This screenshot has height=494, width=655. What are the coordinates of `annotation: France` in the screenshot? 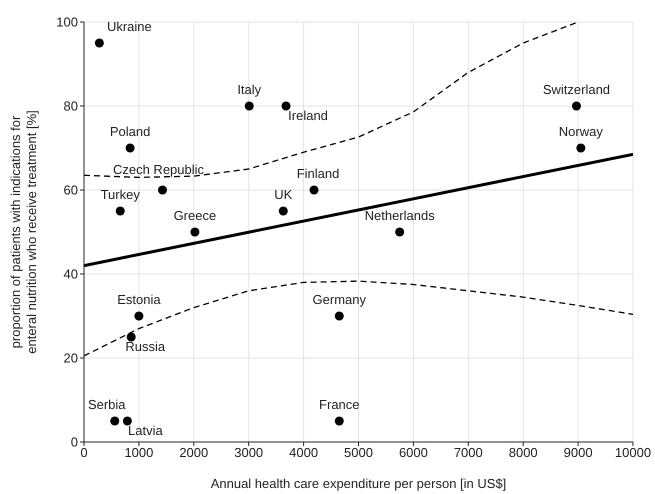 It's located at (339, 404).